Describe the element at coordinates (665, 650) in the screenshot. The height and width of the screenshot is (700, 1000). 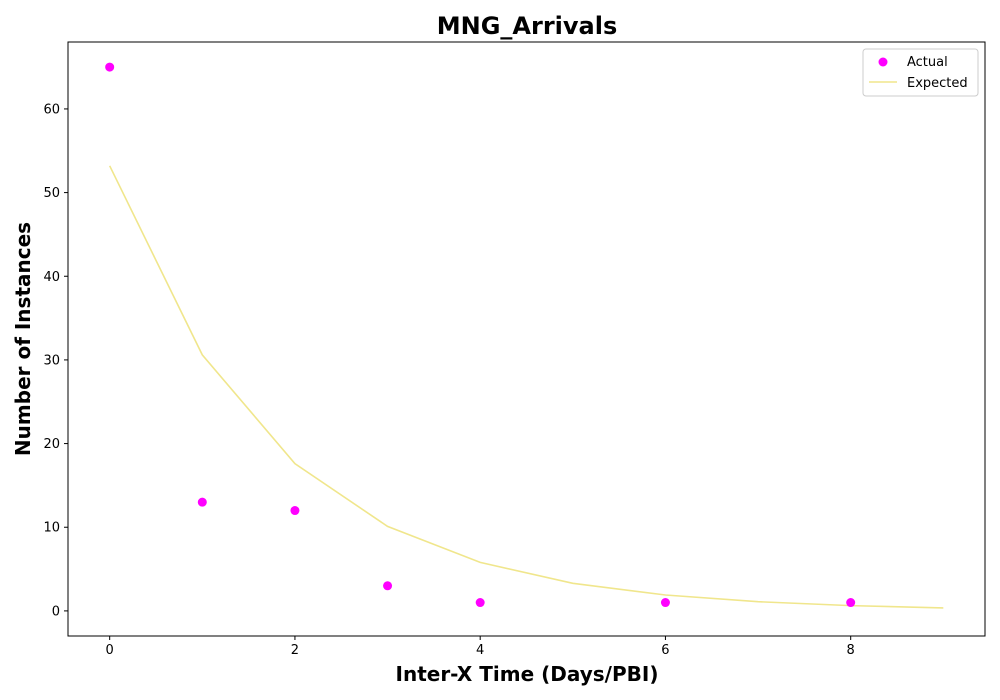
I see `x-tick-label: 6` at that location.